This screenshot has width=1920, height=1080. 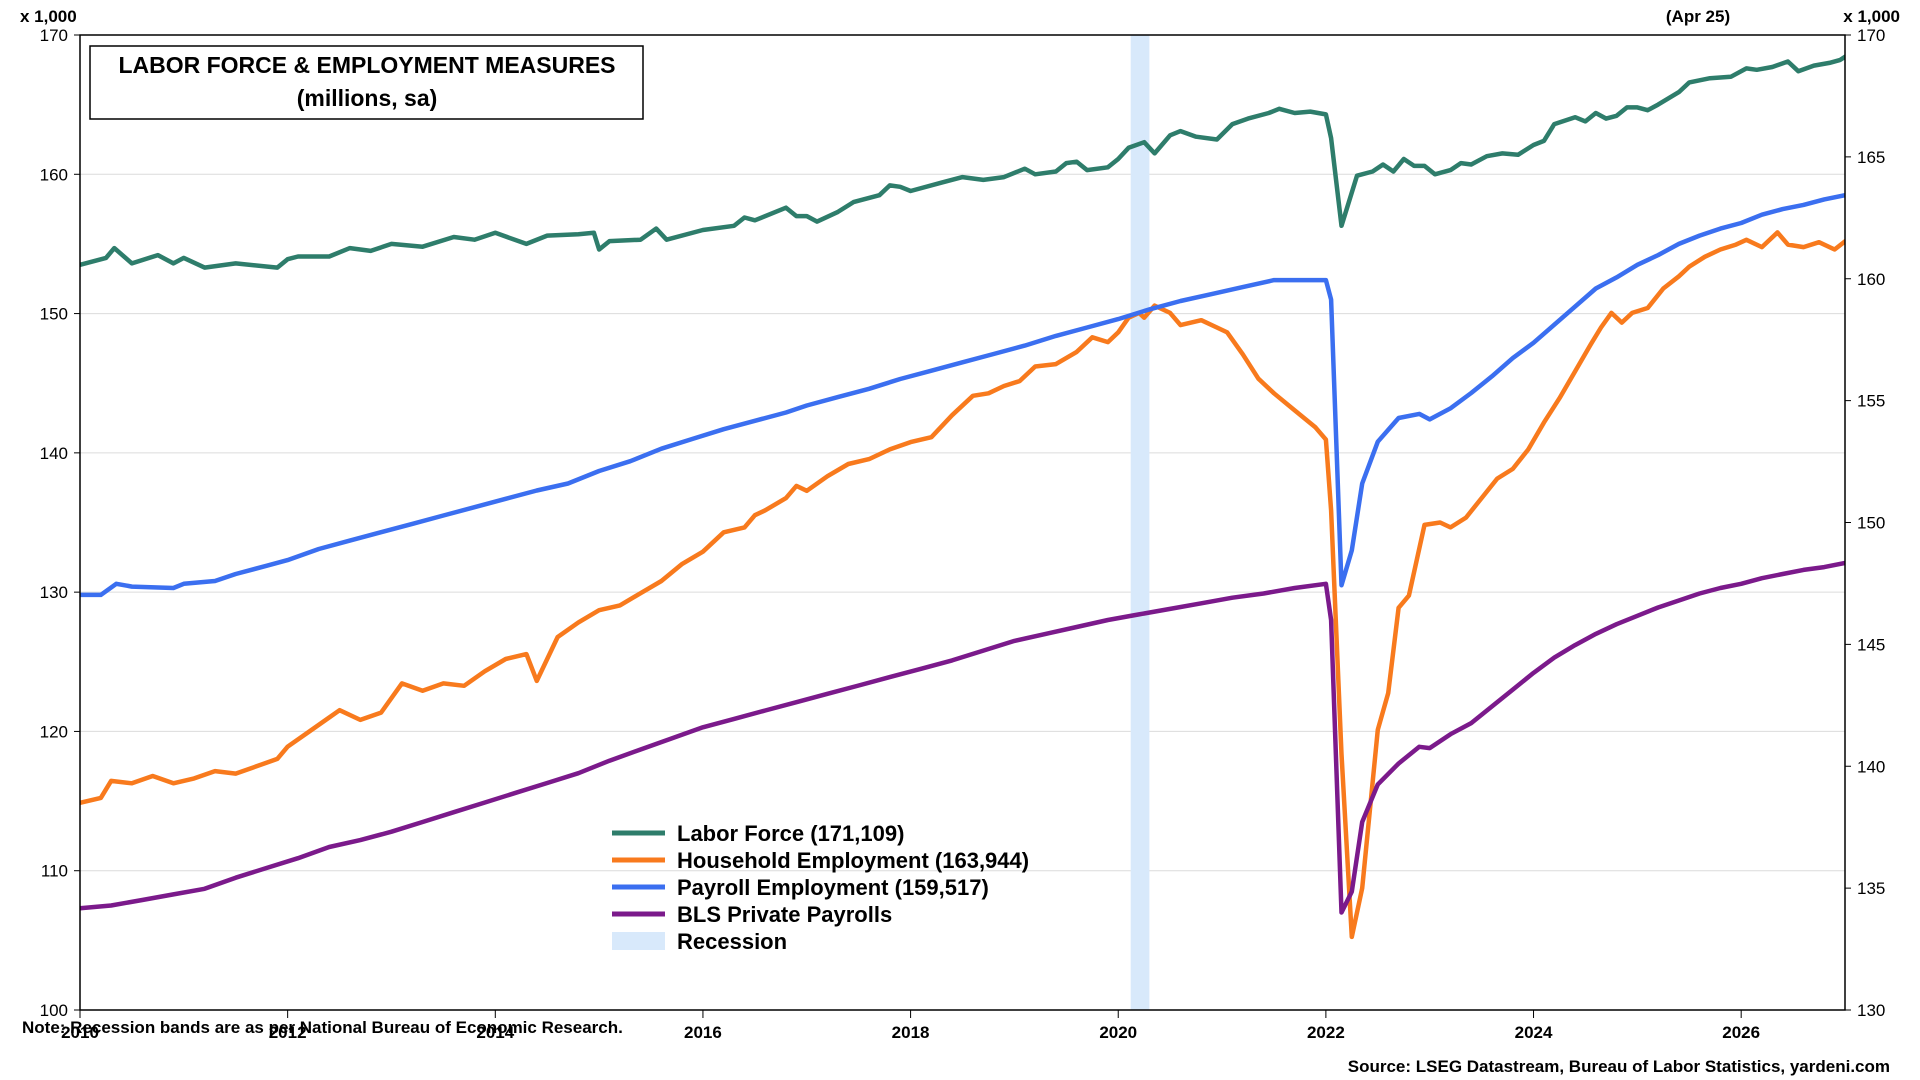 I want to click on right-tick-label: 150, so click(x=1871, y=523).